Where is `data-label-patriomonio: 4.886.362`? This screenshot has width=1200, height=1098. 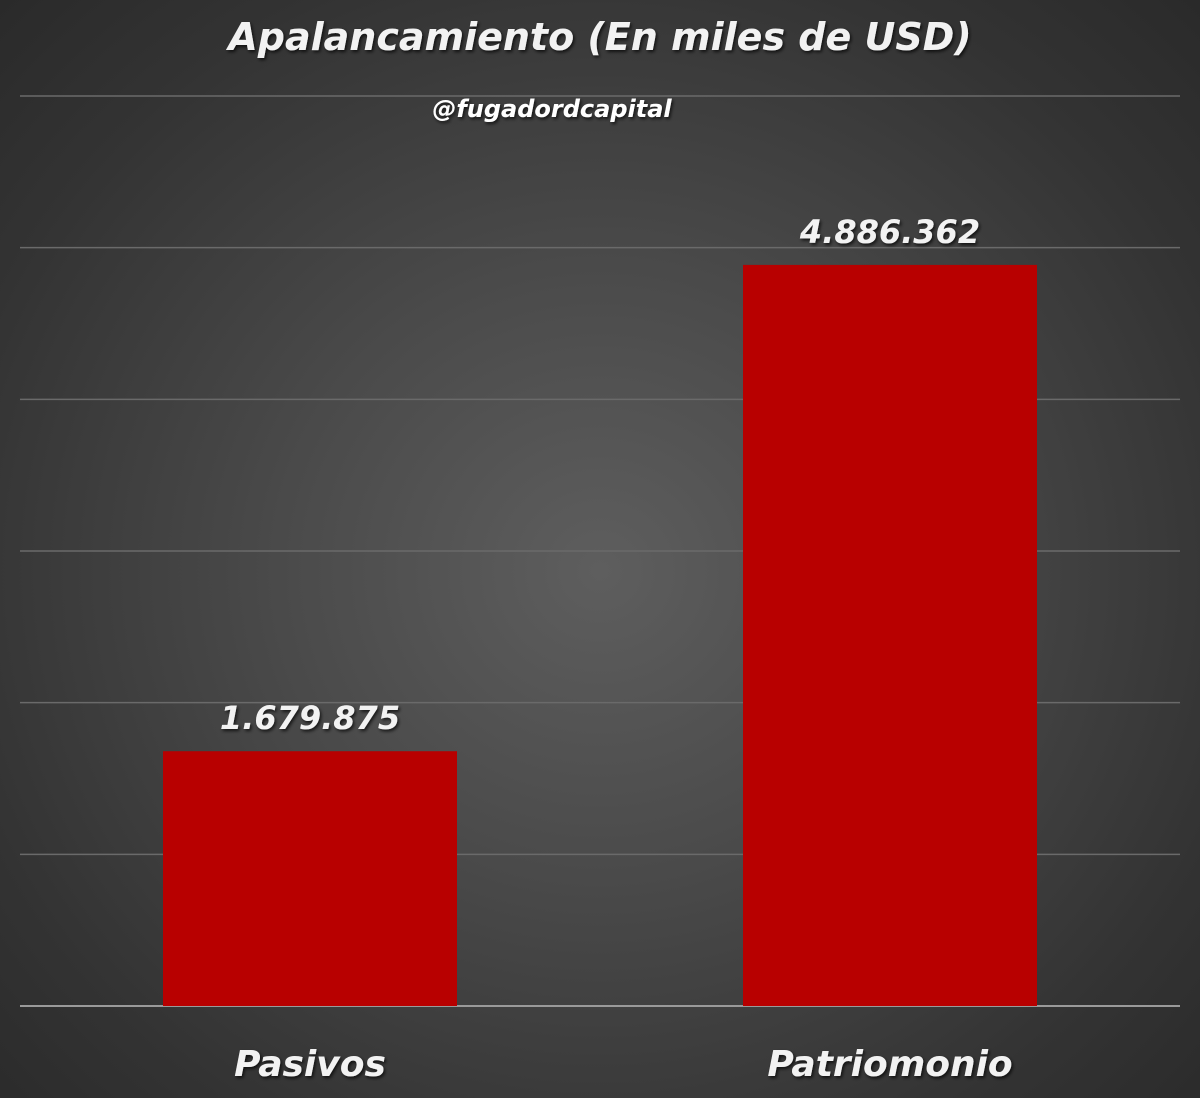
data-label-patriomonio: 4.886.362 is located at coordinates (889, 232).